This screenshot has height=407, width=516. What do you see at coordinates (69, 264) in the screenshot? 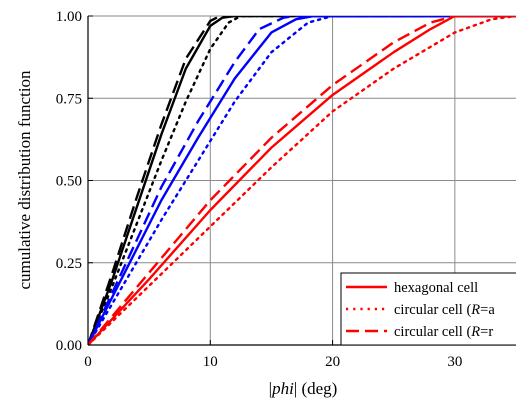
I see `y-tick-label: 0.25` at bounding box center [69, 264].